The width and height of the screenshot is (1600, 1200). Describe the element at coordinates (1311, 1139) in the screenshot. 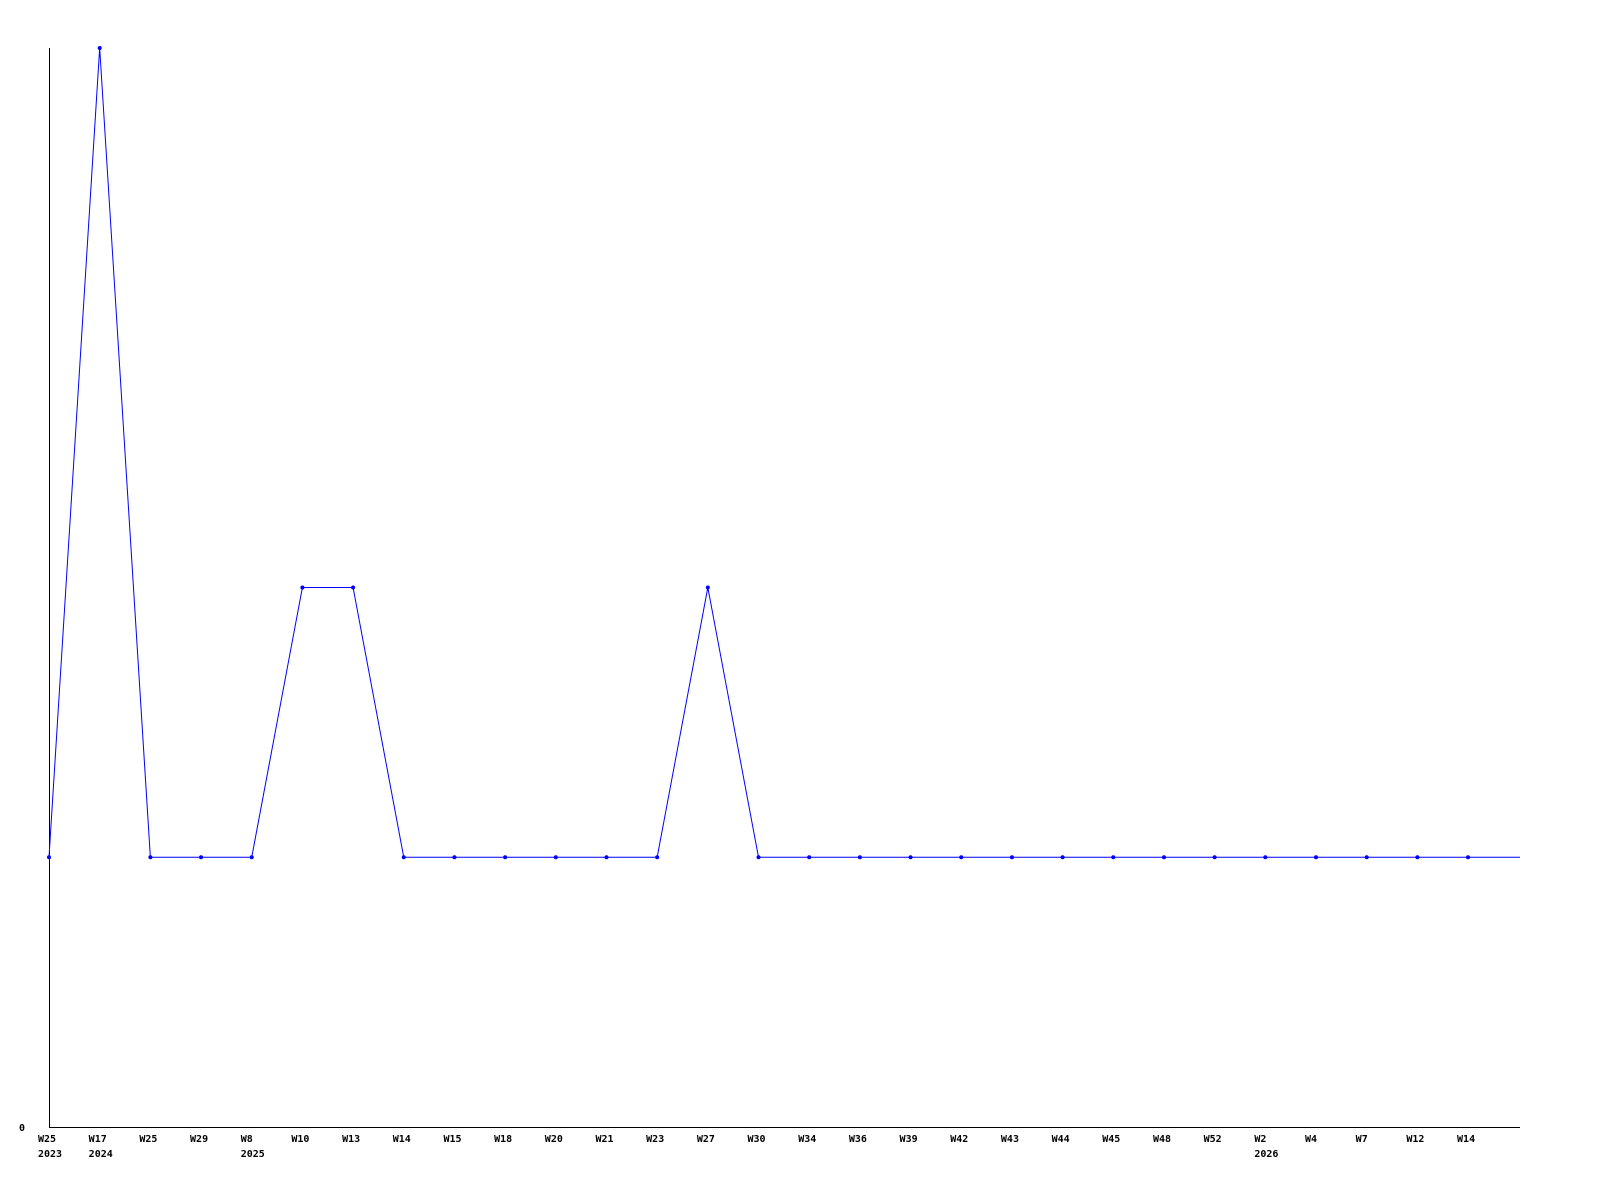

I see `x-tick-label: W4` at that location.